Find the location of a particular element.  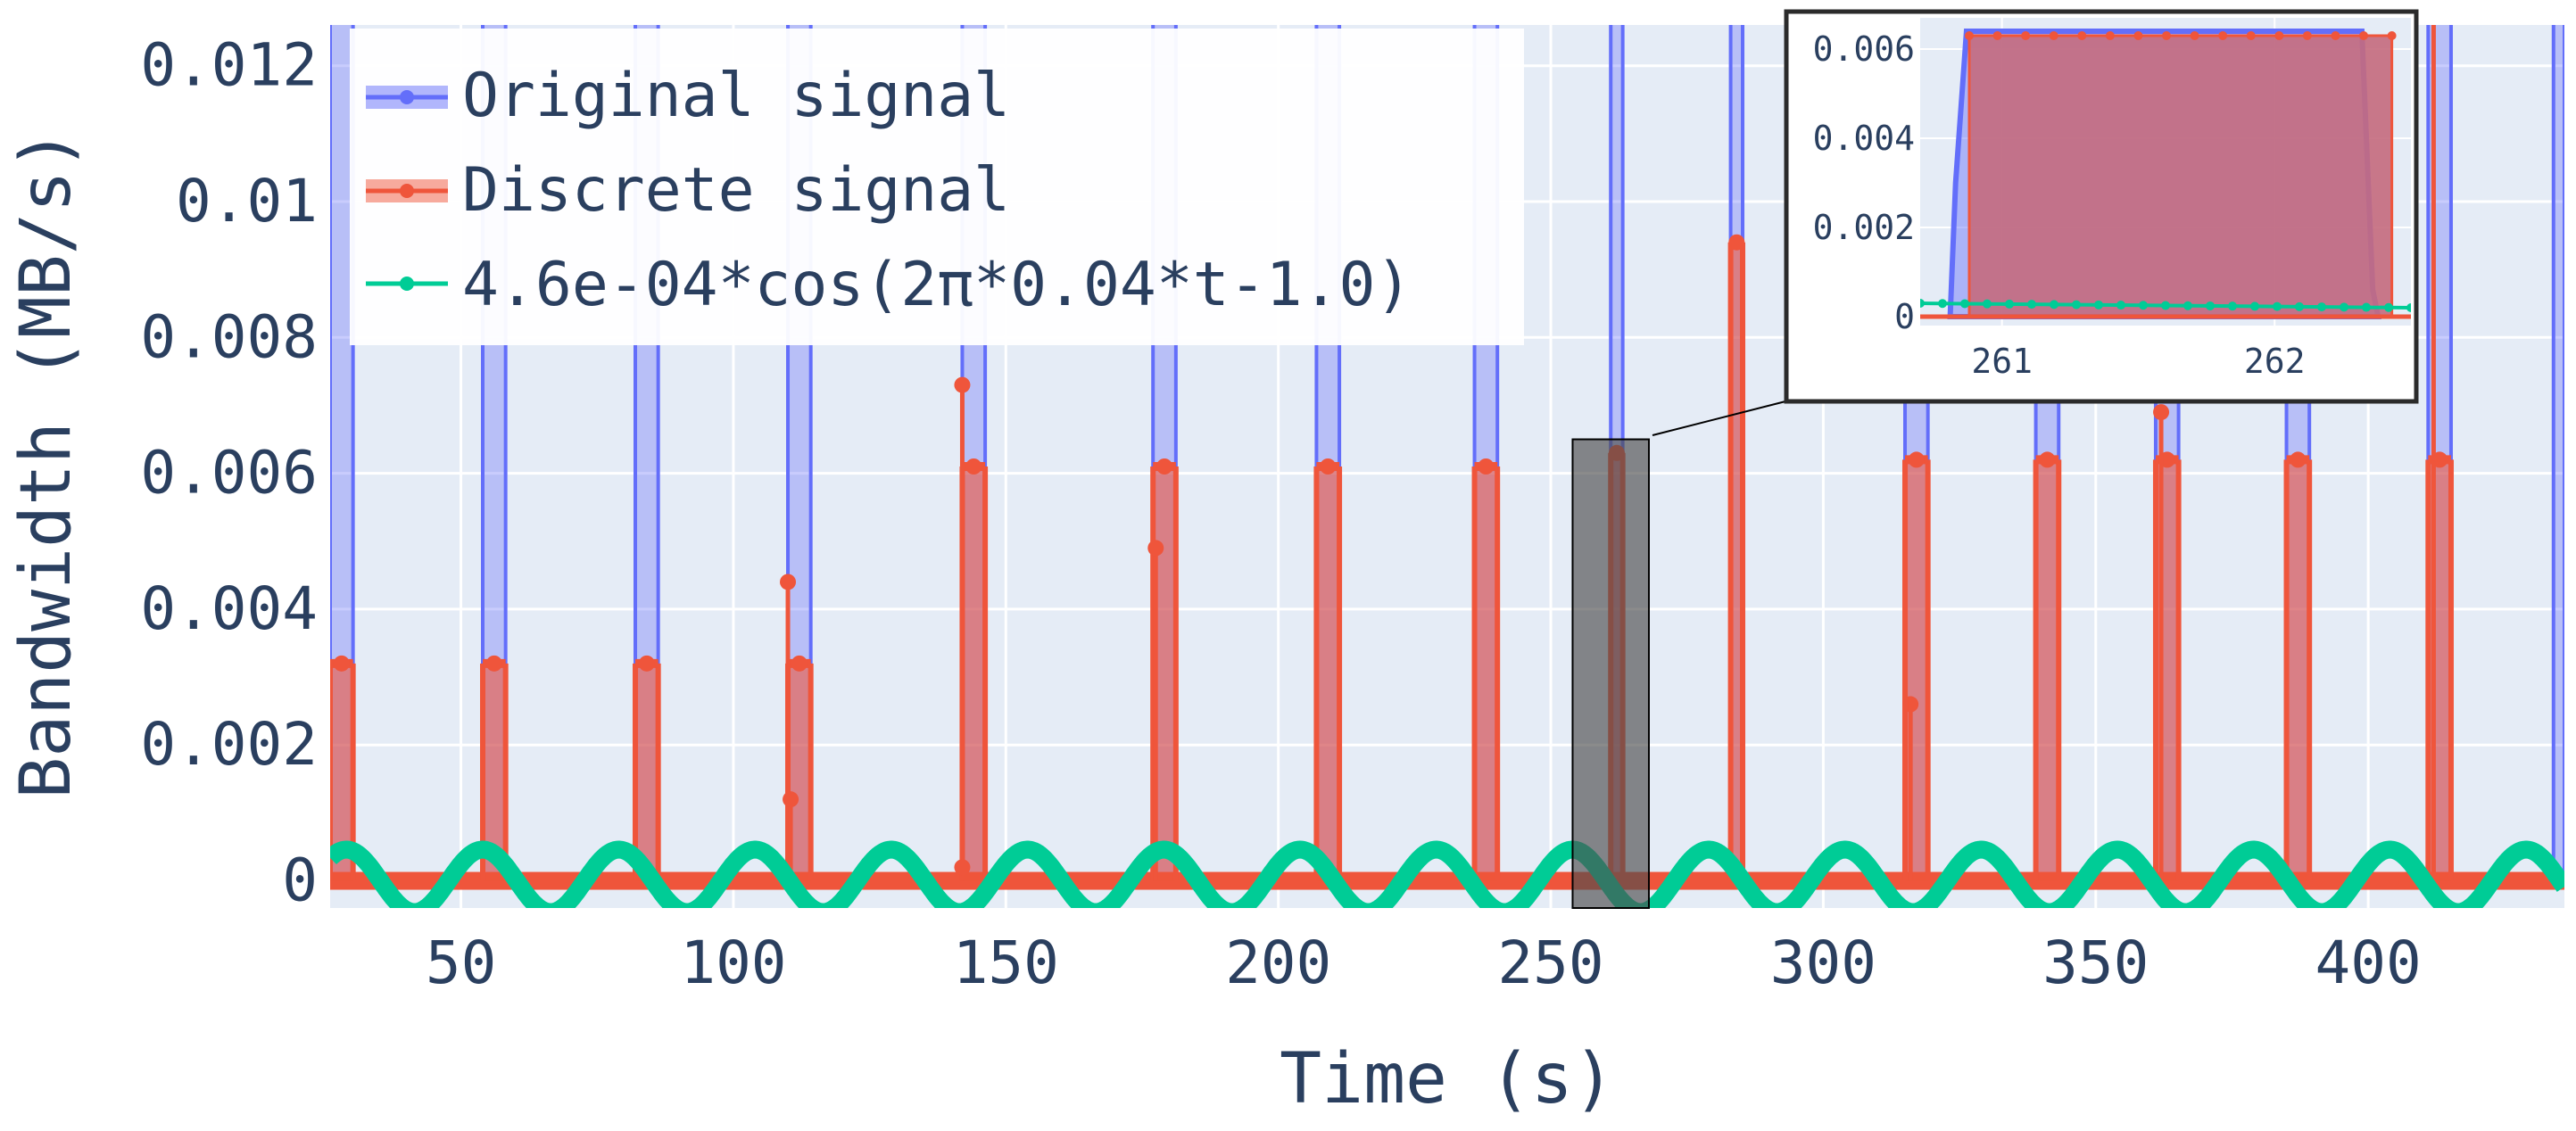

inset-y-tick-label: 0.006 is located at coordinates (1864, 49).